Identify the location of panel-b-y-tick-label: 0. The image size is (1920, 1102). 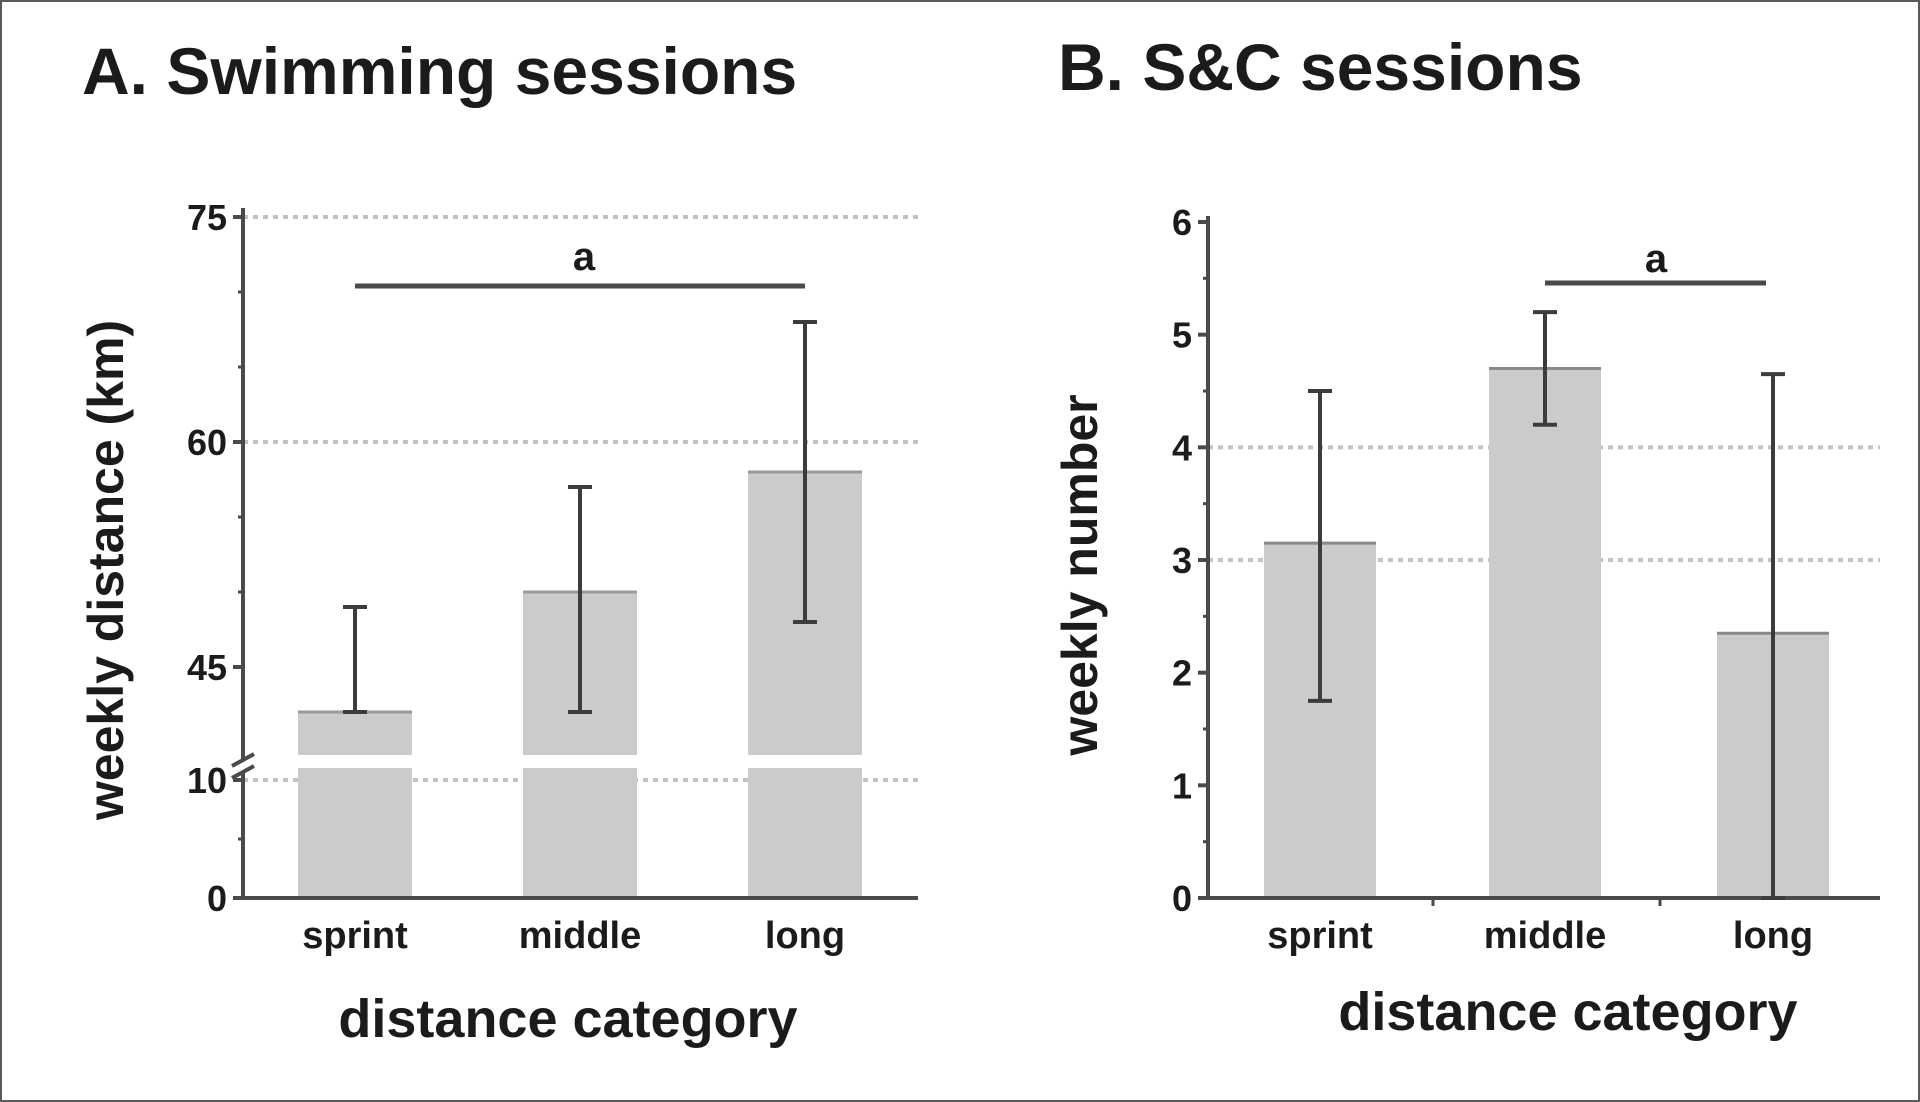
(1182, 898).